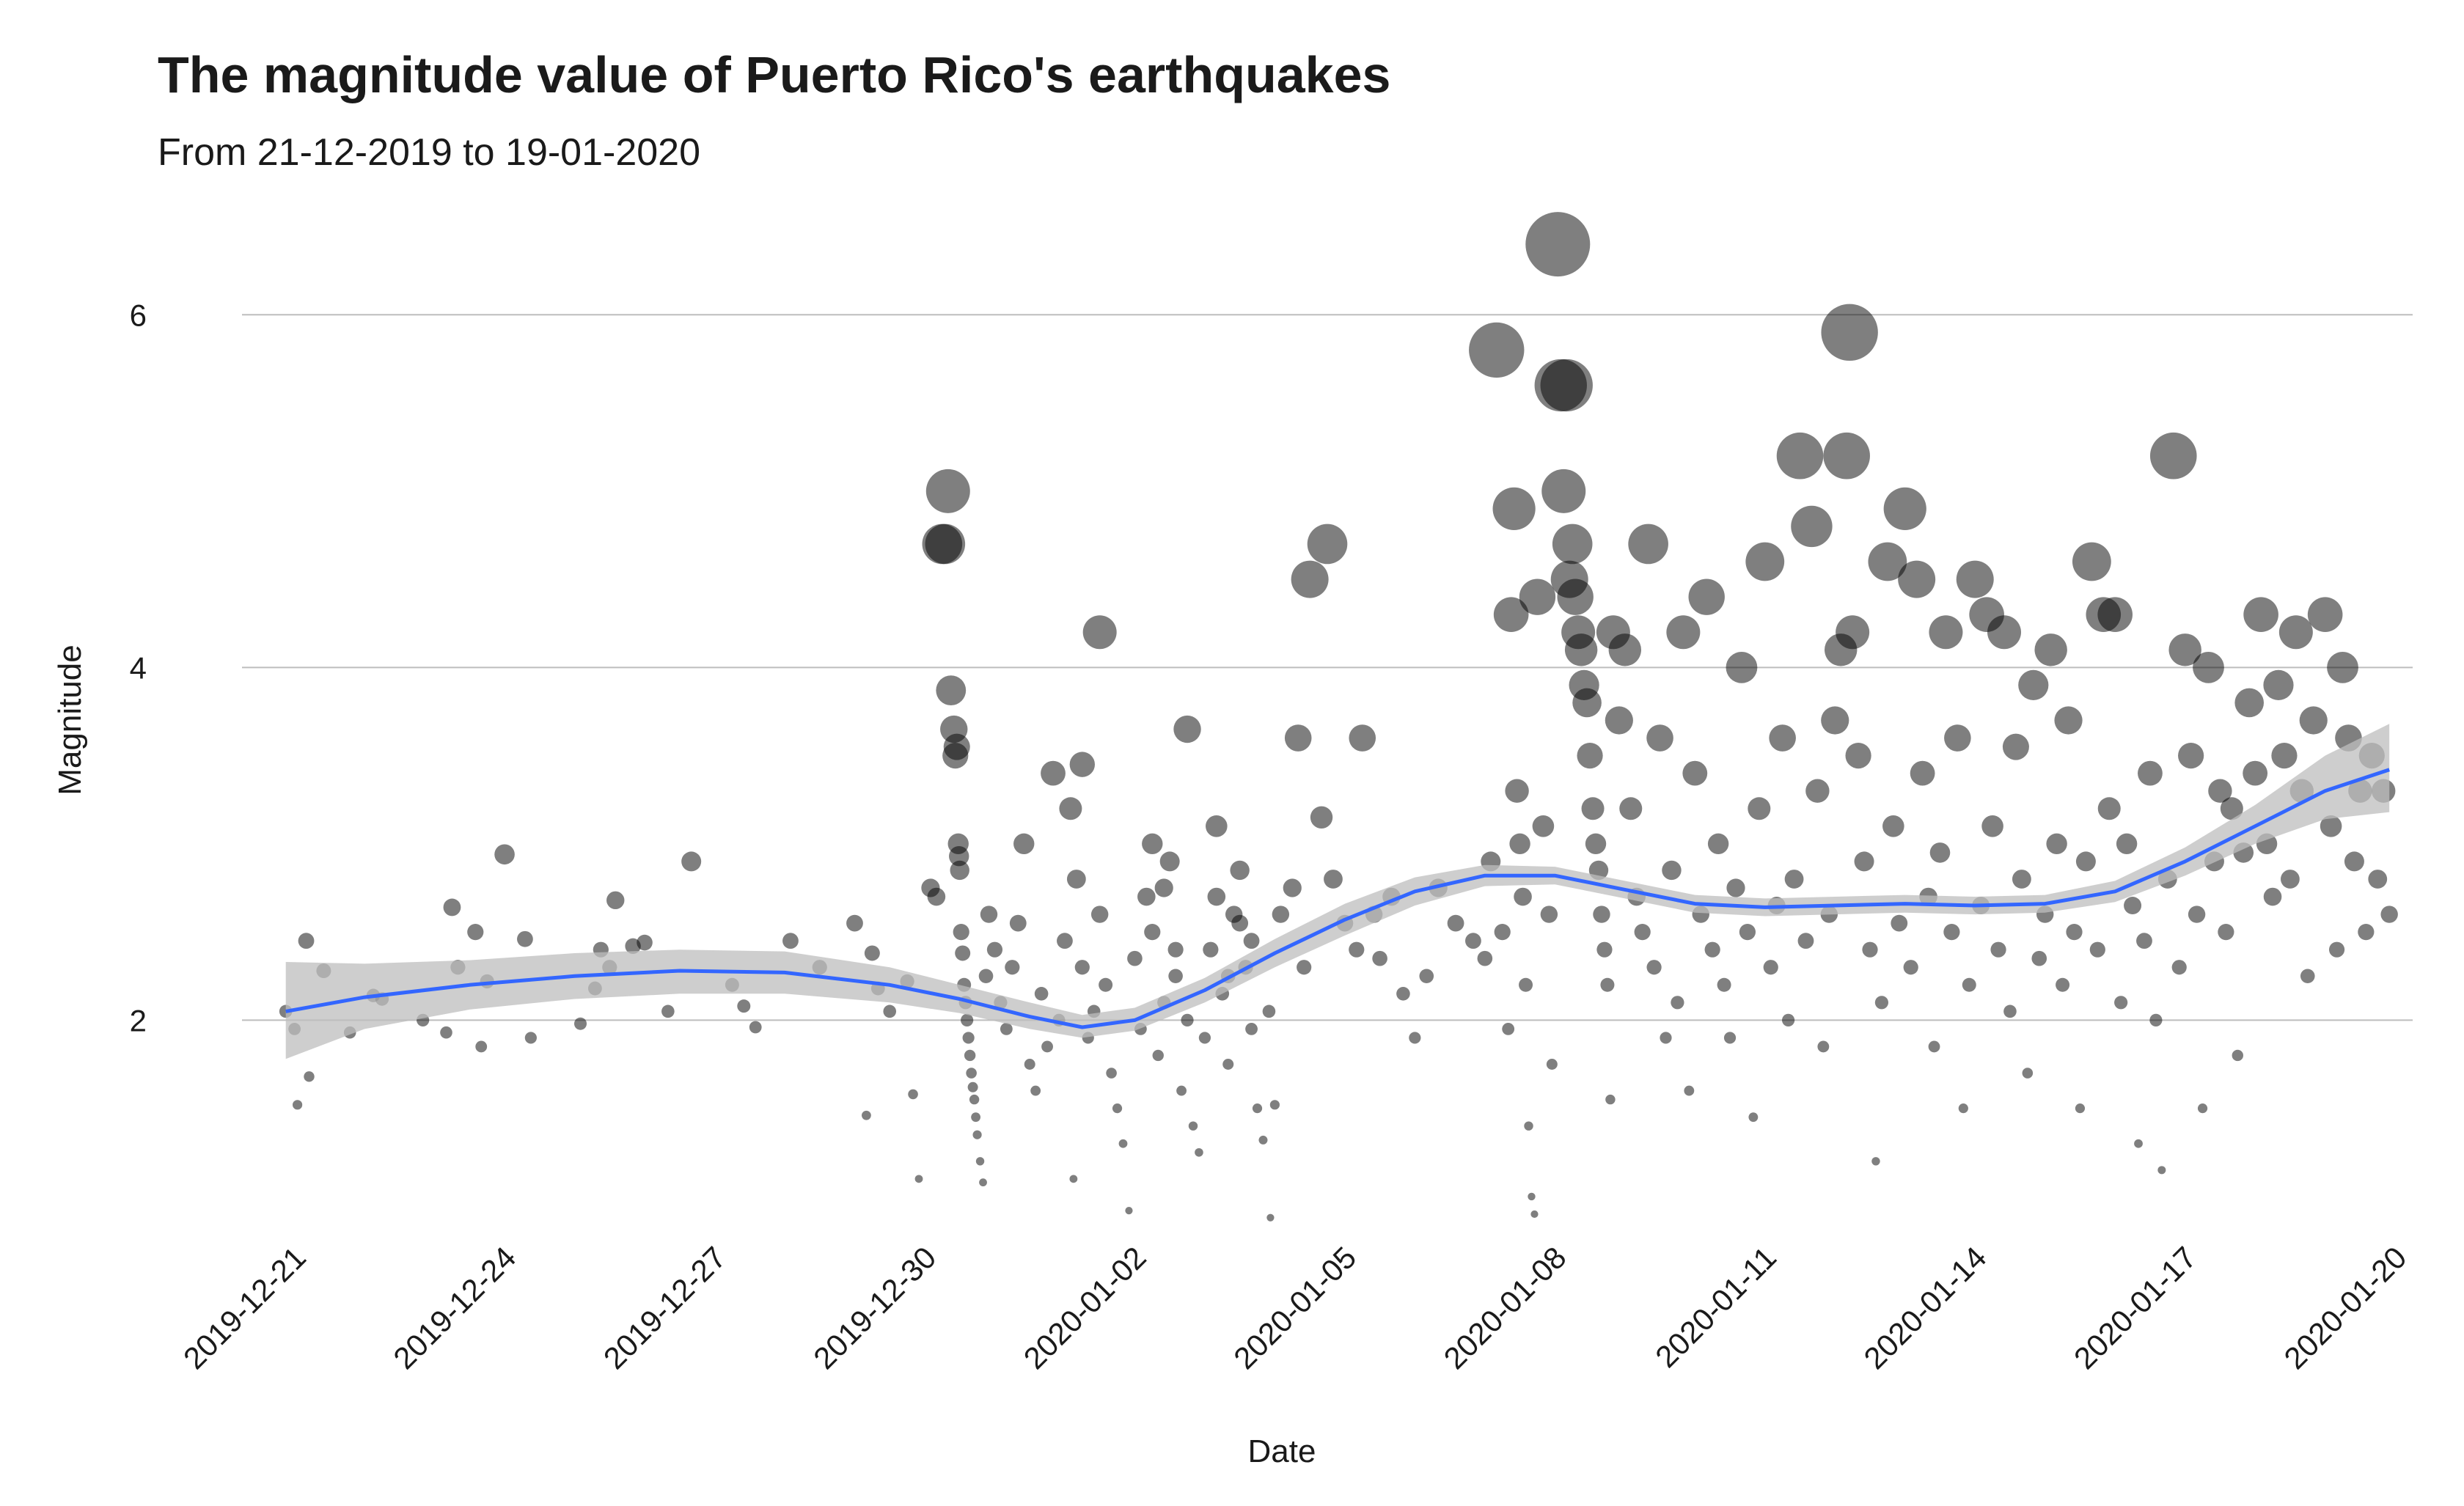 The width and height of the screenshot is (2464, 1506). I want to click on x-tick-label: 2020-01-08, so click(1505, 1307).